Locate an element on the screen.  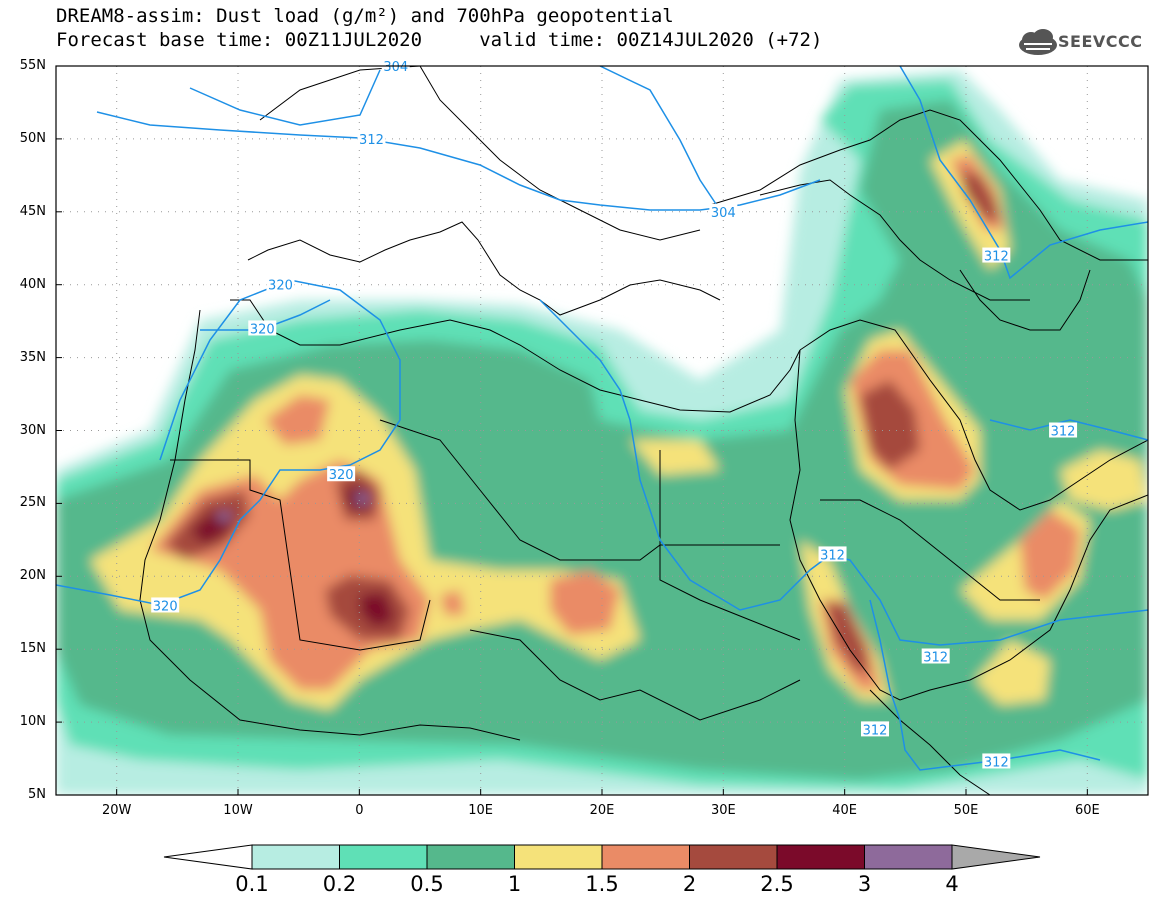
colorbar-label: 4 is located at coordinates (952, 884).